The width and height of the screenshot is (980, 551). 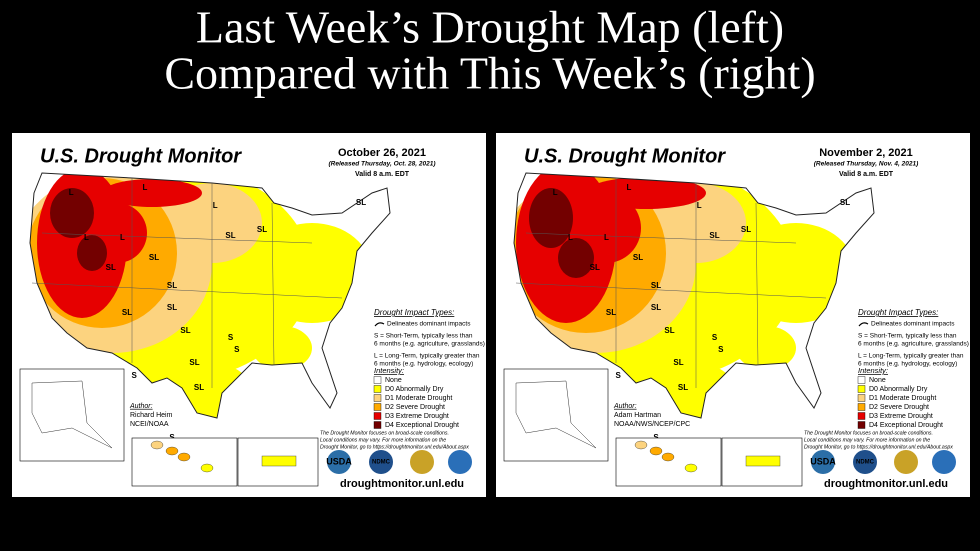 I want to click on legend-label: D2 Severe Drought, so click(x=899, y=407).